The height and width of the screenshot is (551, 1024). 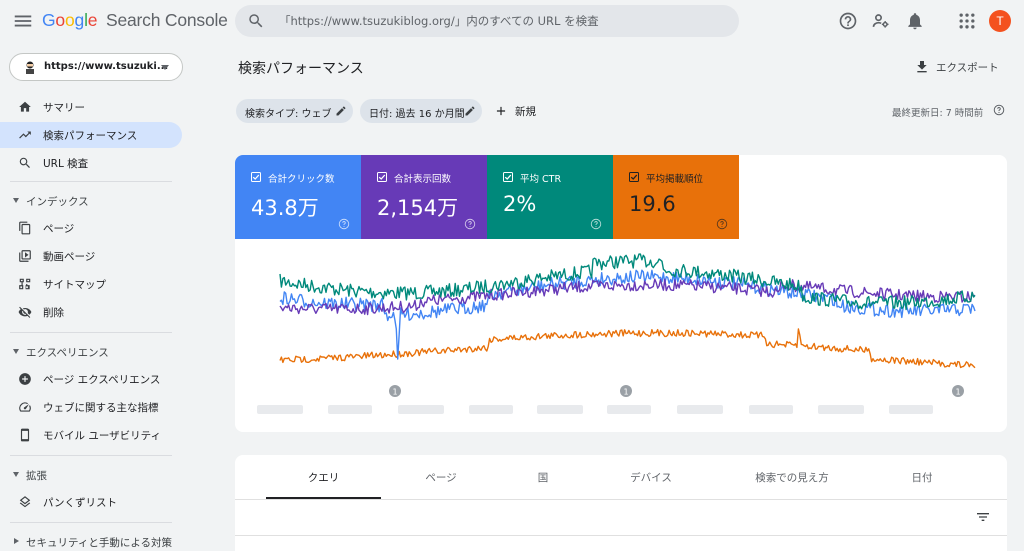 I want to click on sidebar-item-0-3: 削除, so click(x=91, y=312).